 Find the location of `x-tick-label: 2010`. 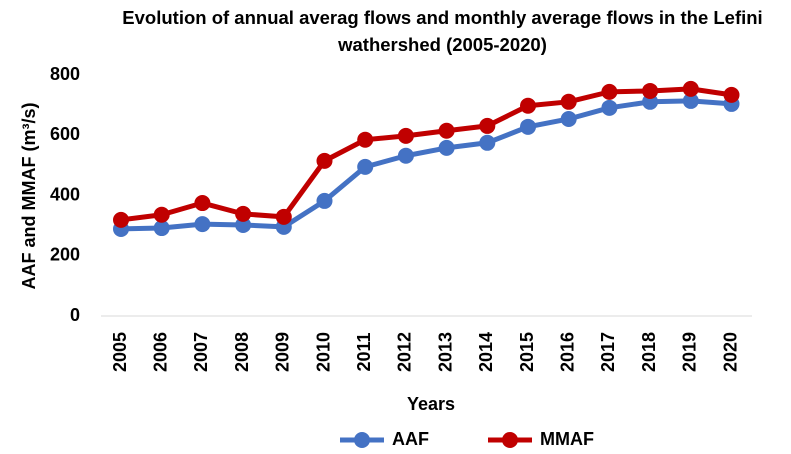

x-tick-label: 2010 is located at coordinates (323, 352).